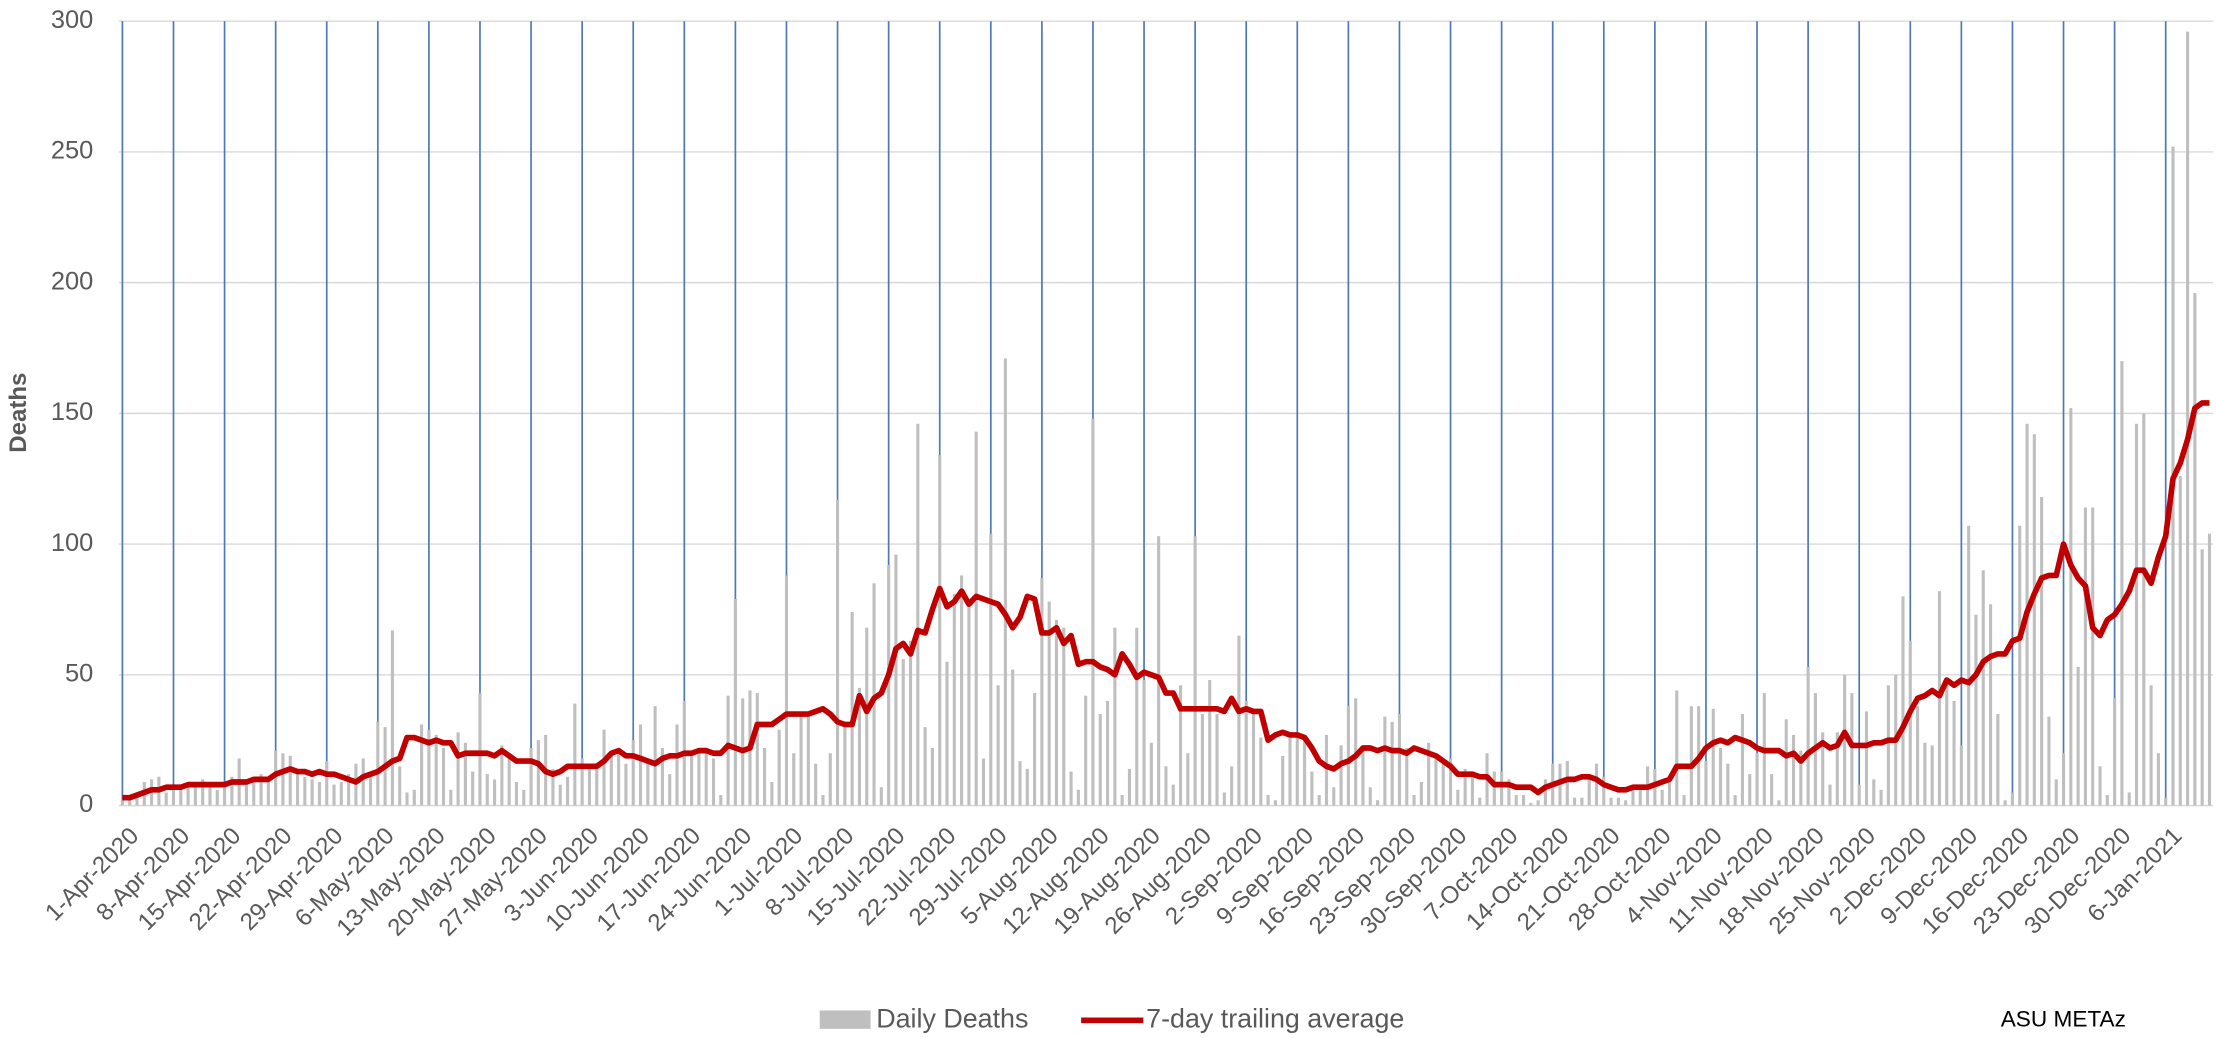 The width and height of the screenshot is (2216, 1038). What do you see at coordinates (845, 1019) in the screenshot?
I see `legend-swatch` at bounding box center [845, 1019].